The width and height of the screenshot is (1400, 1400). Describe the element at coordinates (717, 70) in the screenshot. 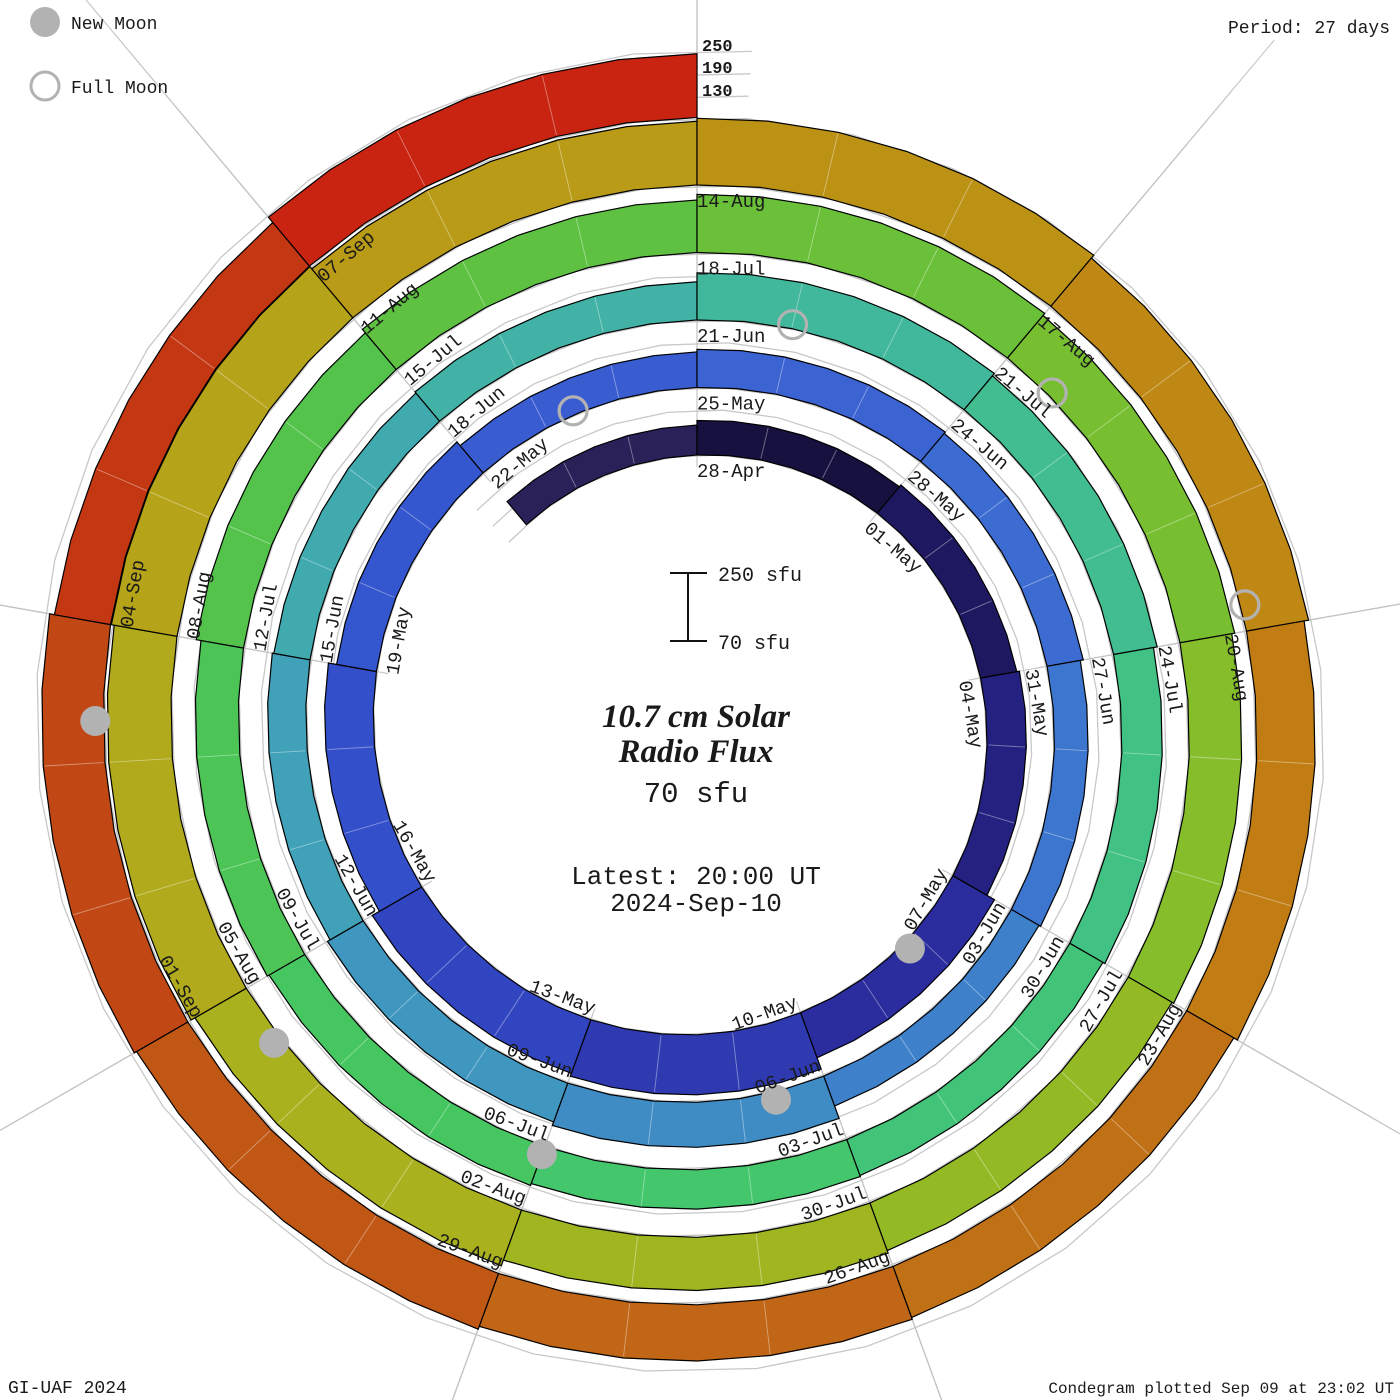

I see `radial-axis-labels: 250 190 130` at that location.